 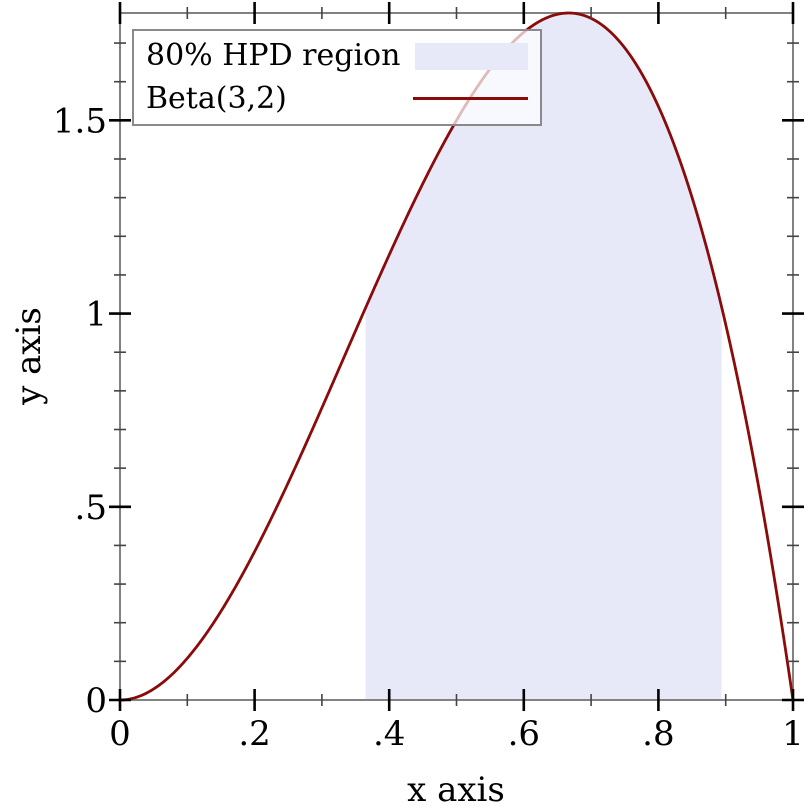 I want to click on legend-item-beta-curve: Beta(3,2), so click(x=337, y=99).